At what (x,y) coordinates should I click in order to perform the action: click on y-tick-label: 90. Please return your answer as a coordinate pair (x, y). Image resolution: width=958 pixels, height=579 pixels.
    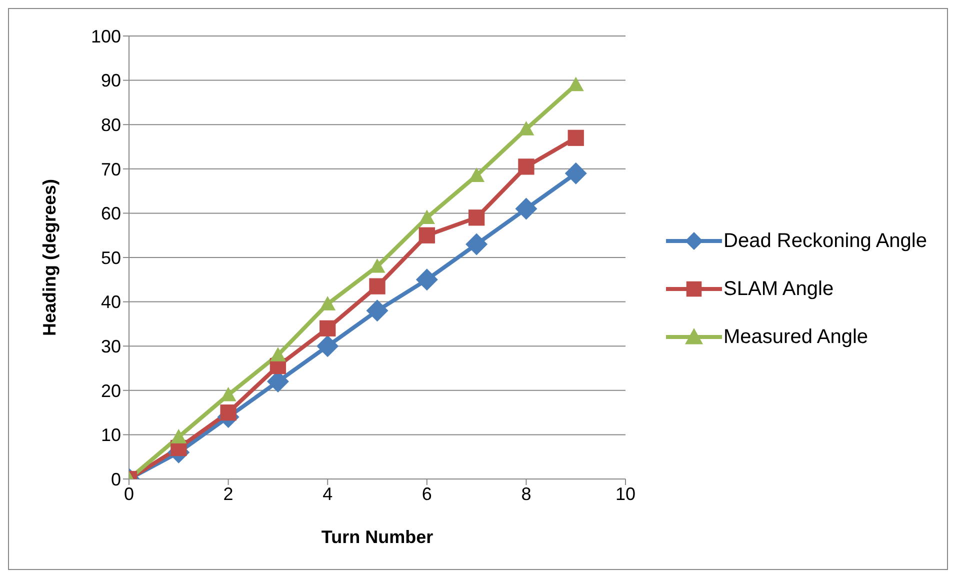
    Looking at the image, I should click on (110, 80).